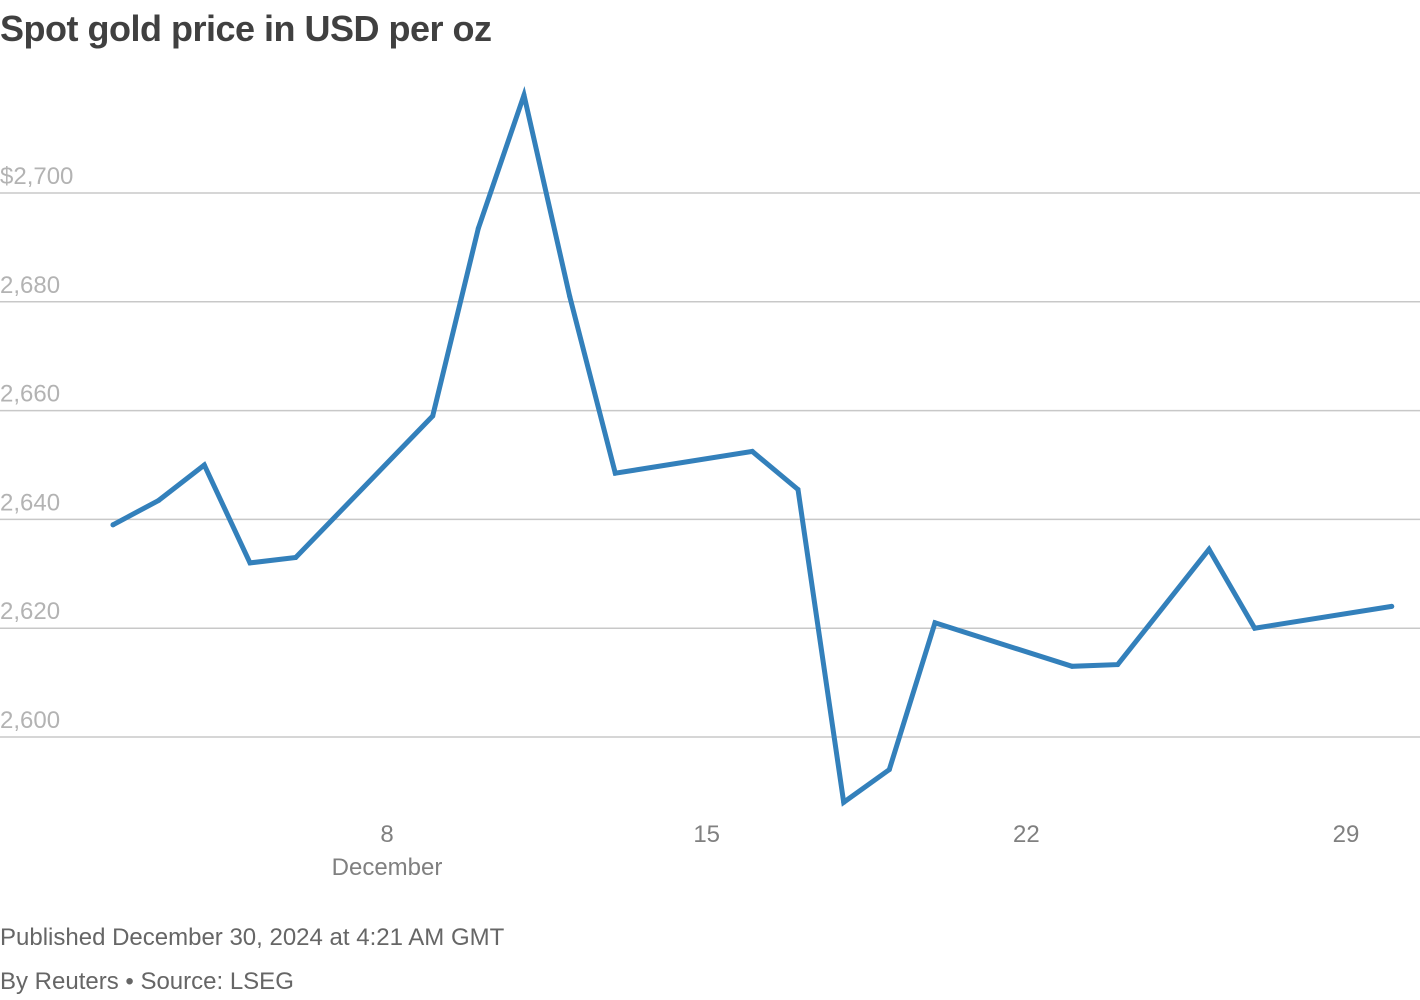 The height and width of the screenshot is (1000, 1420). I want to click on x-tick-label: 22, so click(1026, 834).